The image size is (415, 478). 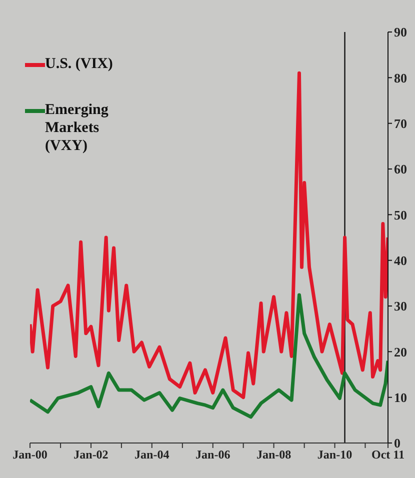 I want to click on y-tick-label: 80, so click(x=400, y=78).